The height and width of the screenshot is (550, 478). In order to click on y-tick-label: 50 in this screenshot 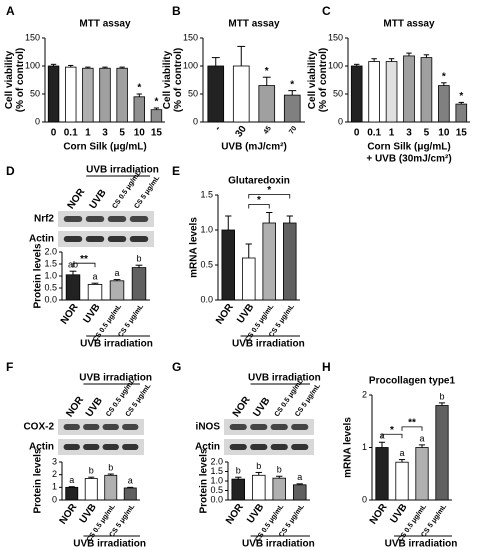, I will do `click(338, 93)`.